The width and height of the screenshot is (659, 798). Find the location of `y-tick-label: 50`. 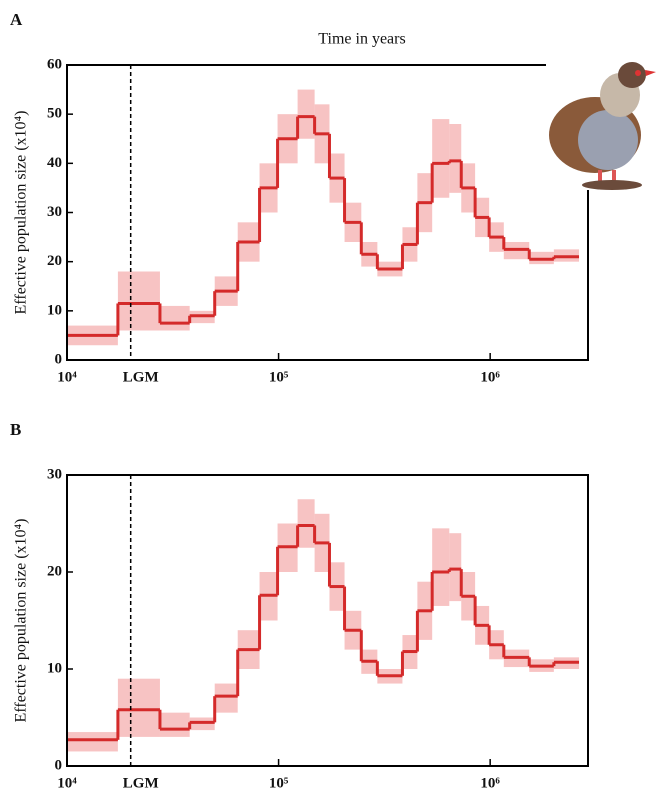

y-tick-label: 50 is located at coordinates (54, 114).